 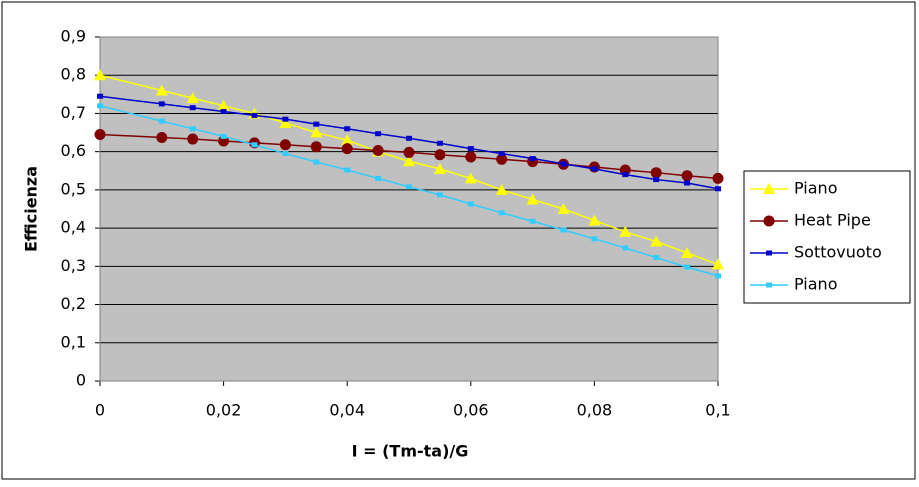 What do you see at coordinates (100, 410) in the screenshot?
I see `x-tick-label: 0` at bounding box center [100, 410].